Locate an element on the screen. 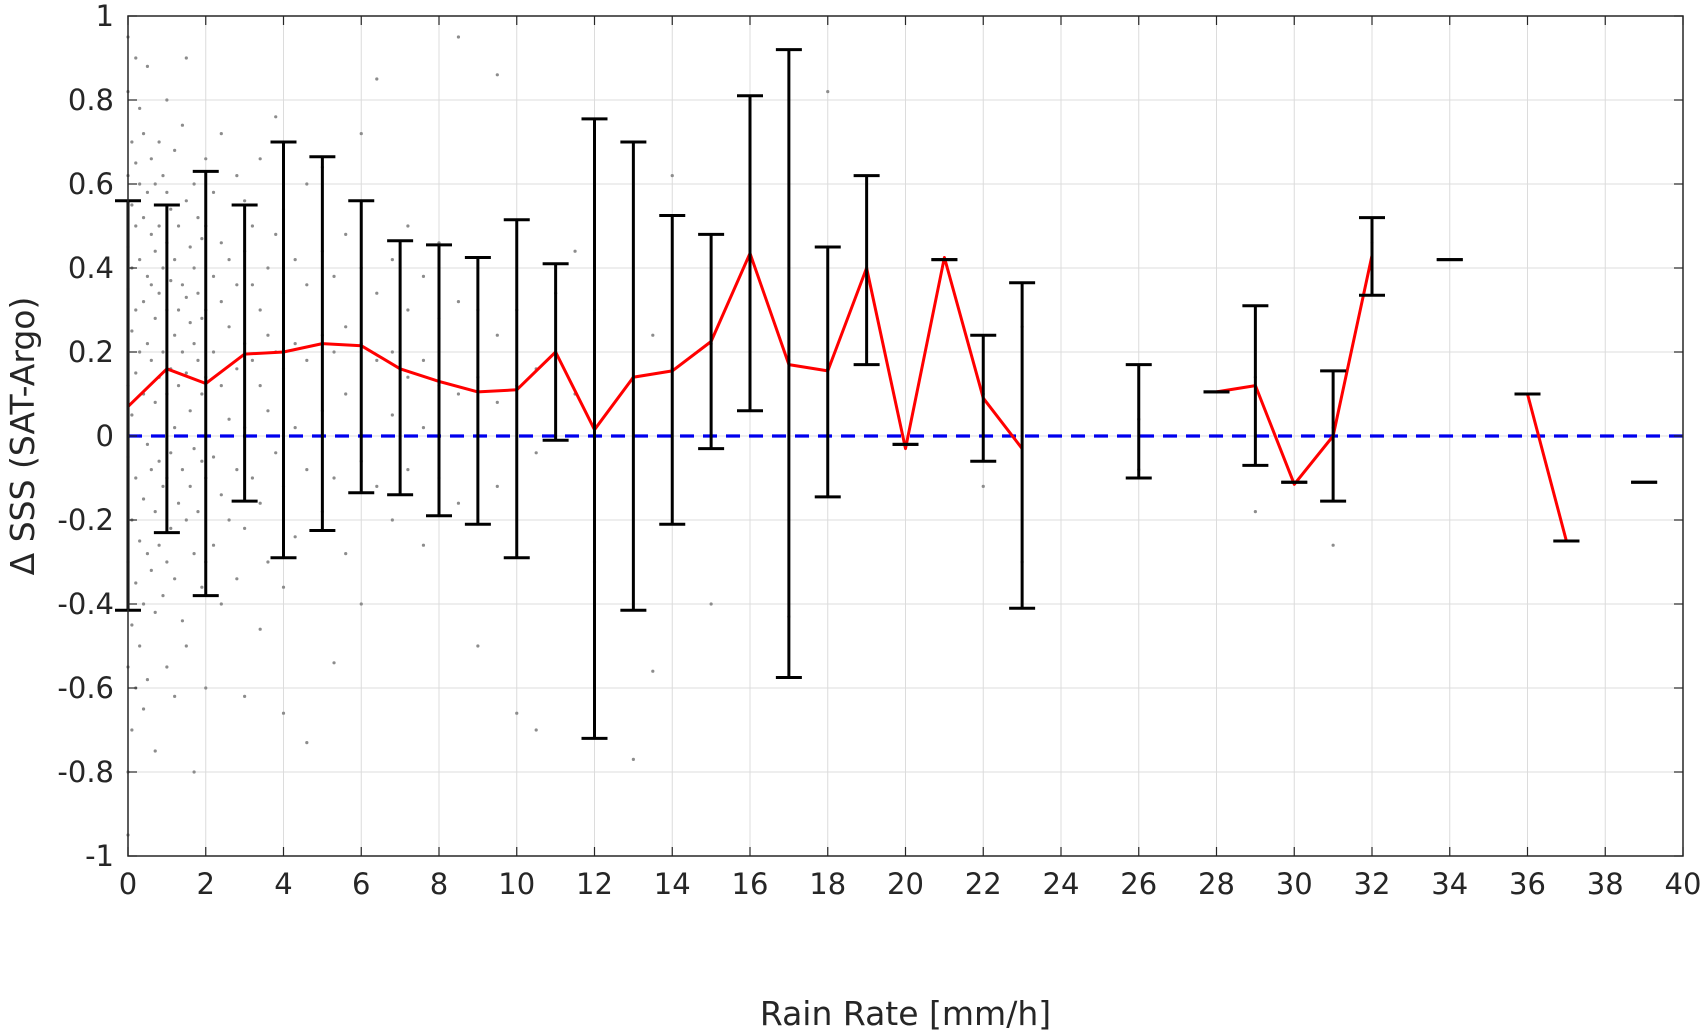 The width and height of the screenshot is (1706, 1035). x-tick-label: 32 is located at coordinates (1372, 884).